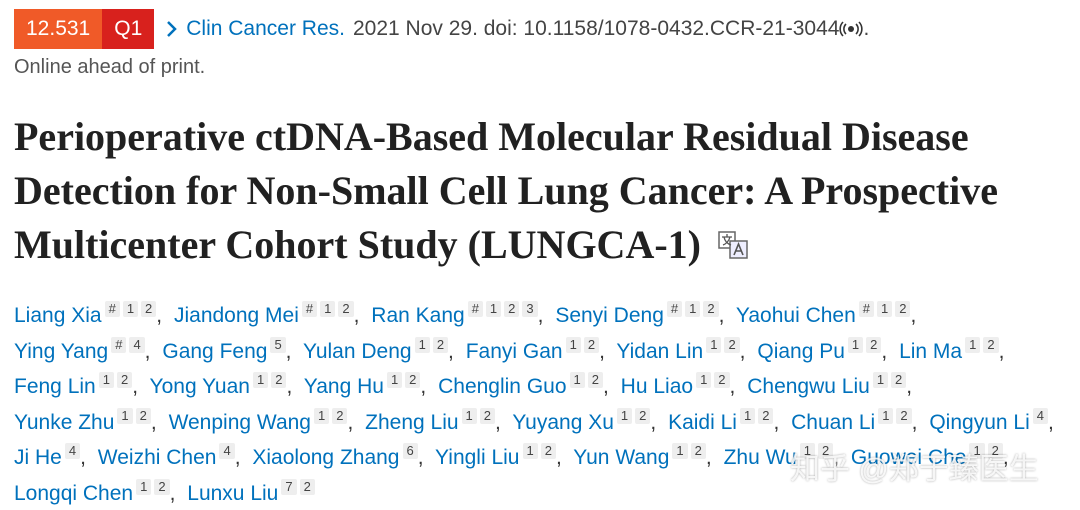  Describe the element at coordinates (326, 457) in the screenshot. I see `author-name: Xiaolong Zhang` at that location.